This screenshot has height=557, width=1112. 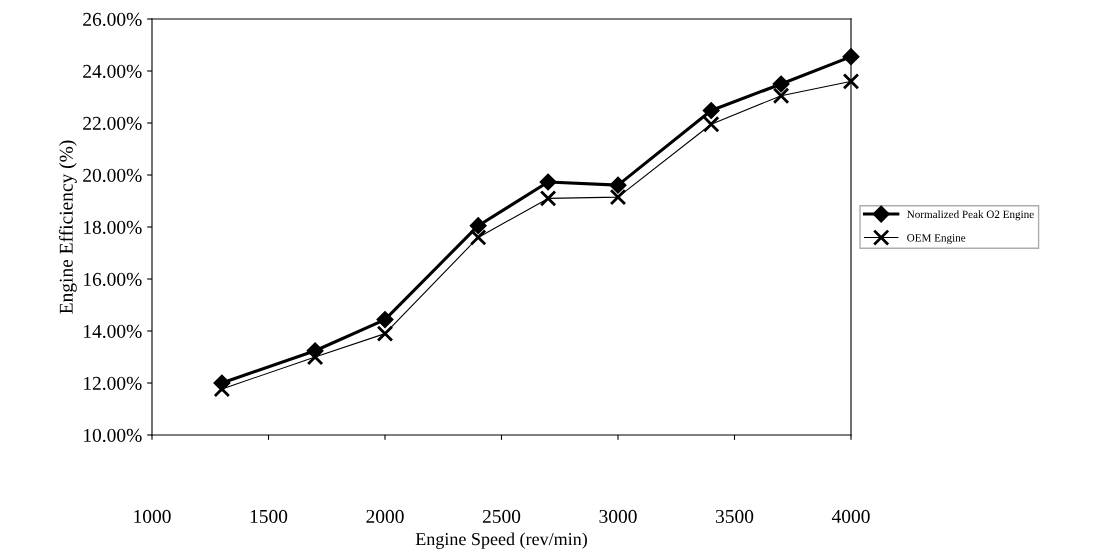 I want to click on y-tick-label: 22.00%, so click(x=112, y=123).